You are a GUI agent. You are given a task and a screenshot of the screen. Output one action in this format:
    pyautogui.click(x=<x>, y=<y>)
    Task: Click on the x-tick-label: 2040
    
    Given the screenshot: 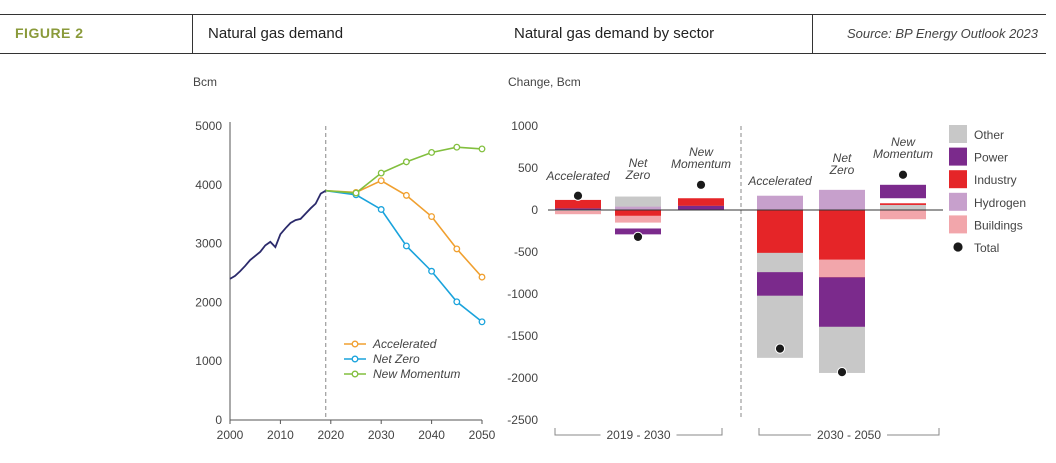 What is the action you would take?
    pyautogui.click(x=431, y=435)
    